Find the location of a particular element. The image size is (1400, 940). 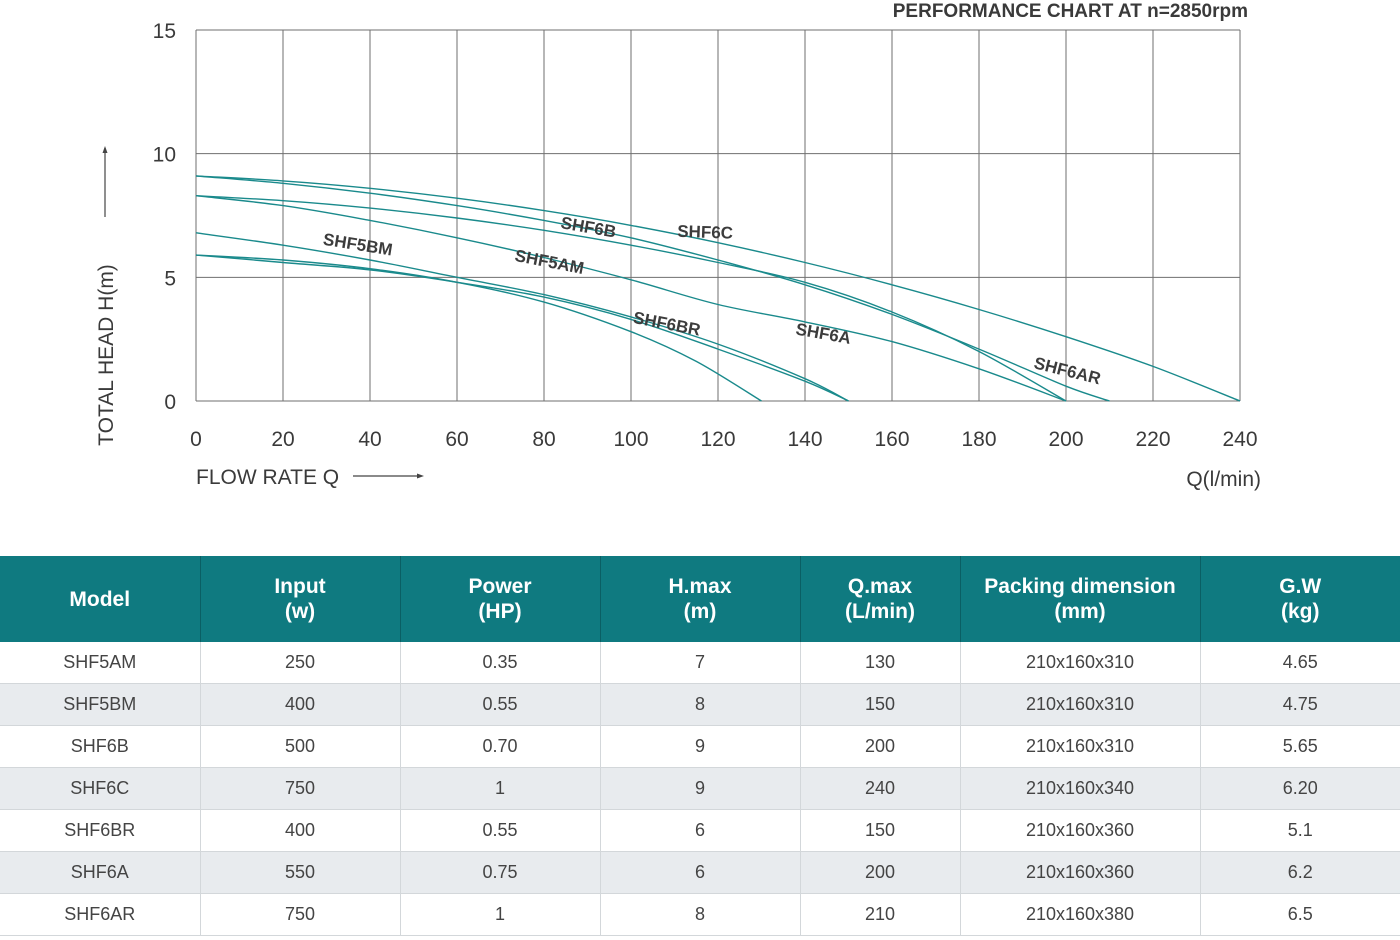

table-cell: SHF6B is located at coordinates (100, 746).